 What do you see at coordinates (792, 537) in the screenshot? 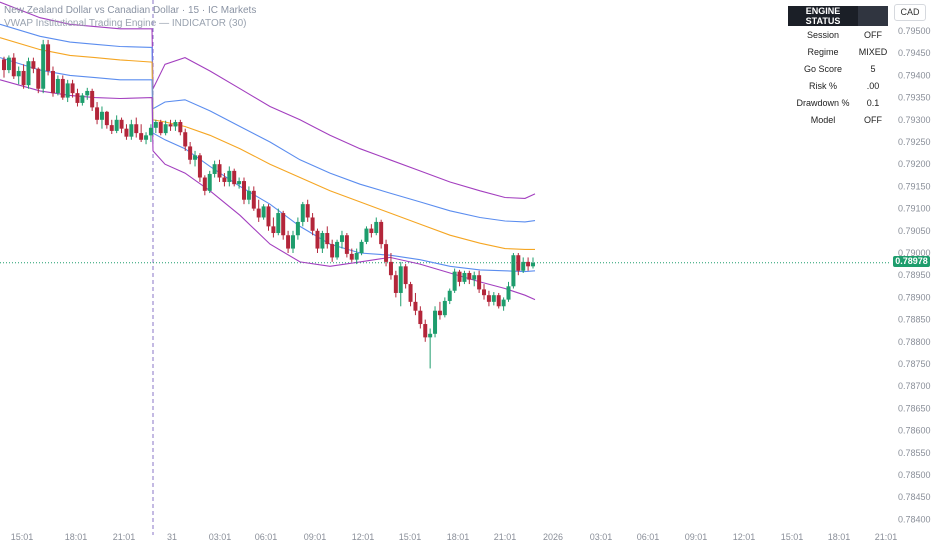
I see `x-tick-label: 15:01` at bounding box center [792, 537].